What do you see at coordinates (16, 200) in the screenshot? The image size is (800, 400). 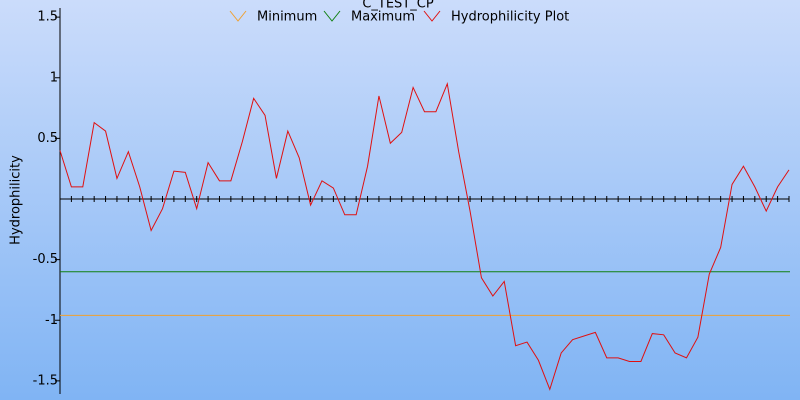 I see `y-axis-label: Hydrophilicity` at bounding box center [16, 200].